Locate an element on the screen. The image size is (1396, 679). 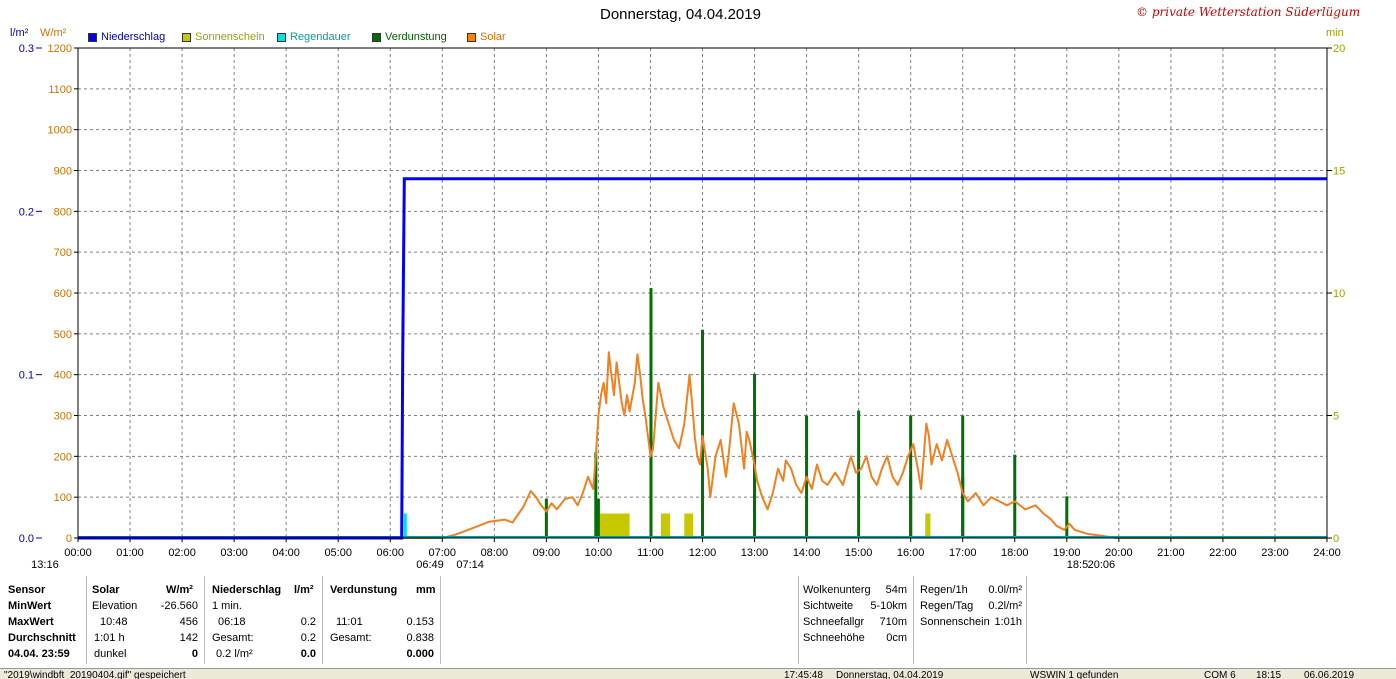
rain-unit-label: l/m² is located at coordinates (19, 33).